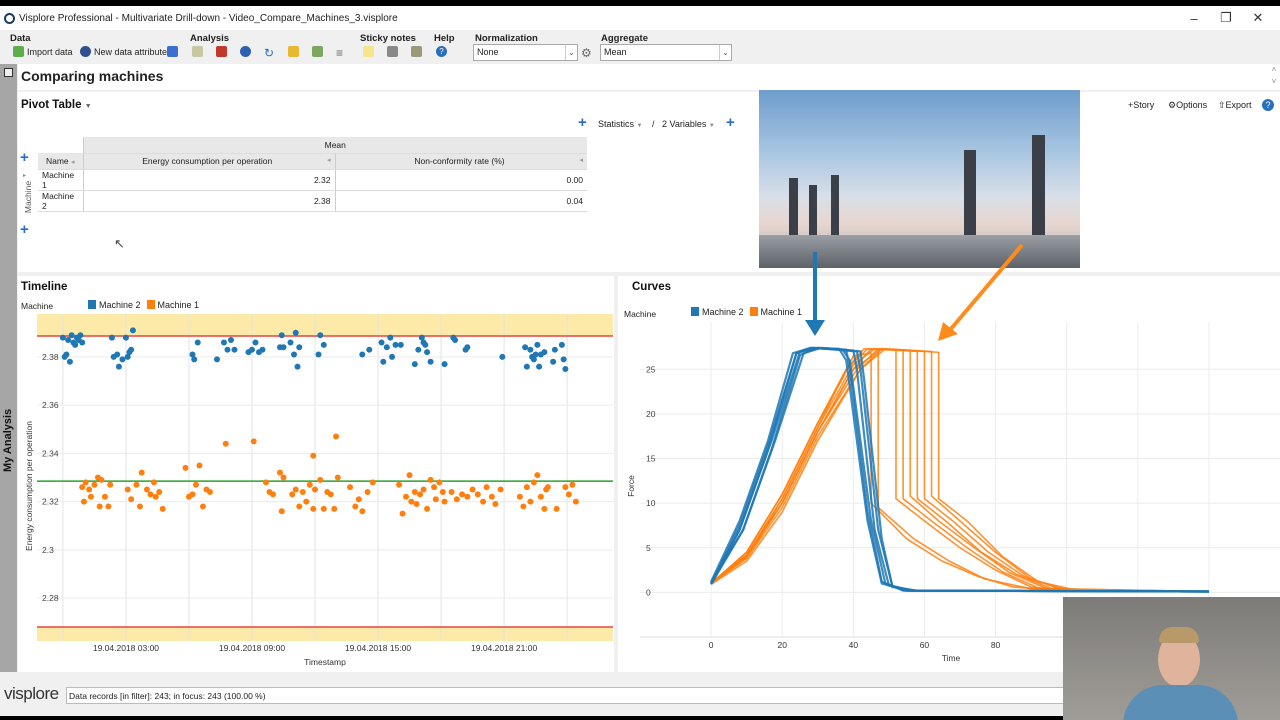 The image size is (1280, 720). I want to click on expand-icon: ▸, so click(25, 176).